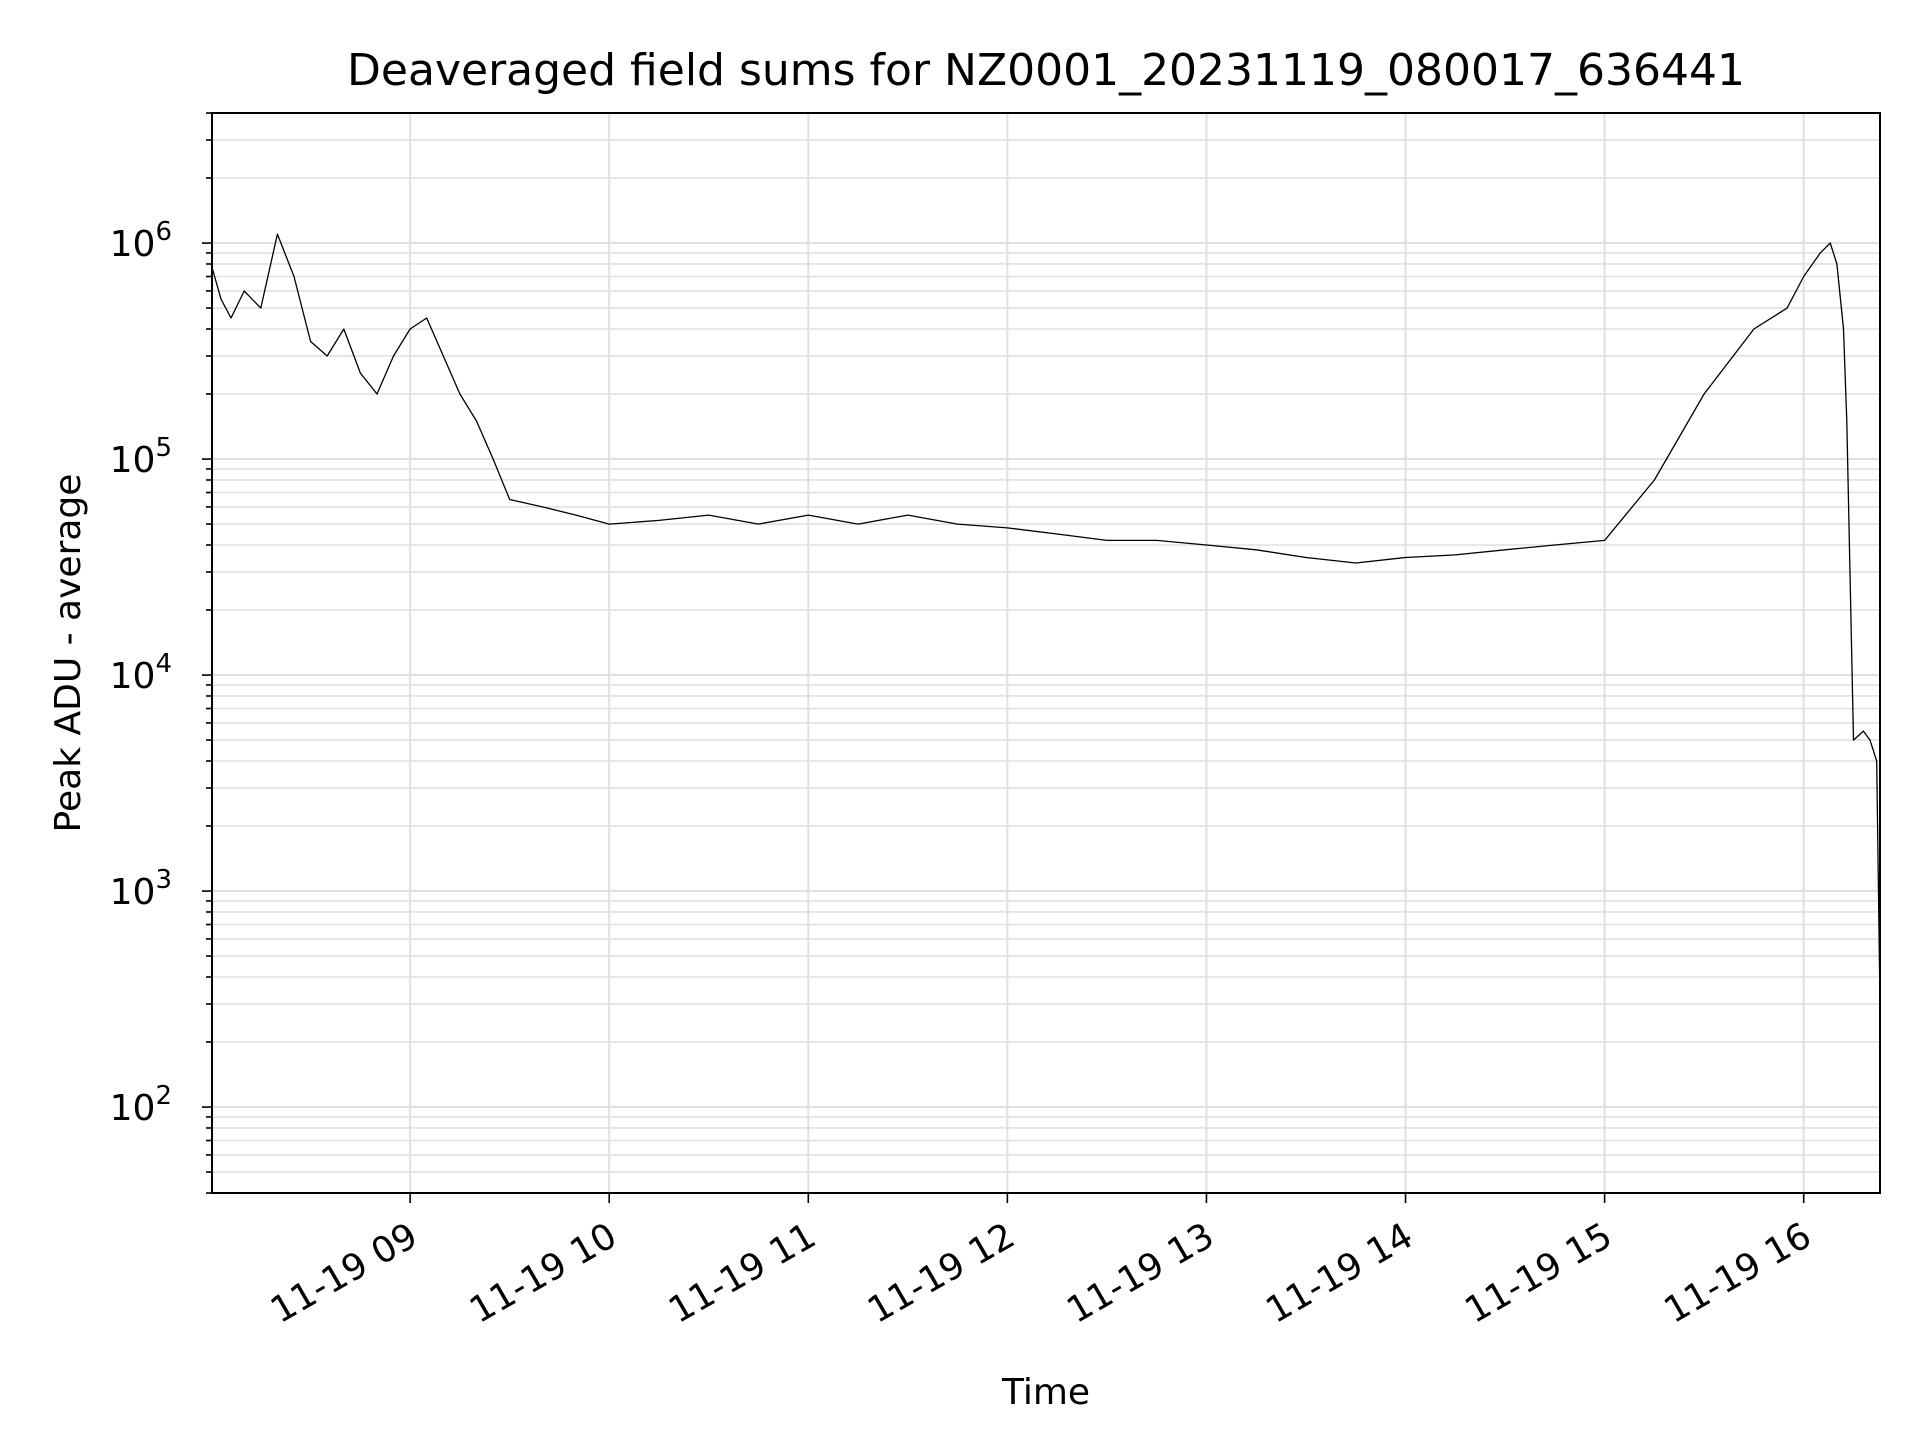  I want to click on y-tick-label-exponent: 5, so click(163, 448).